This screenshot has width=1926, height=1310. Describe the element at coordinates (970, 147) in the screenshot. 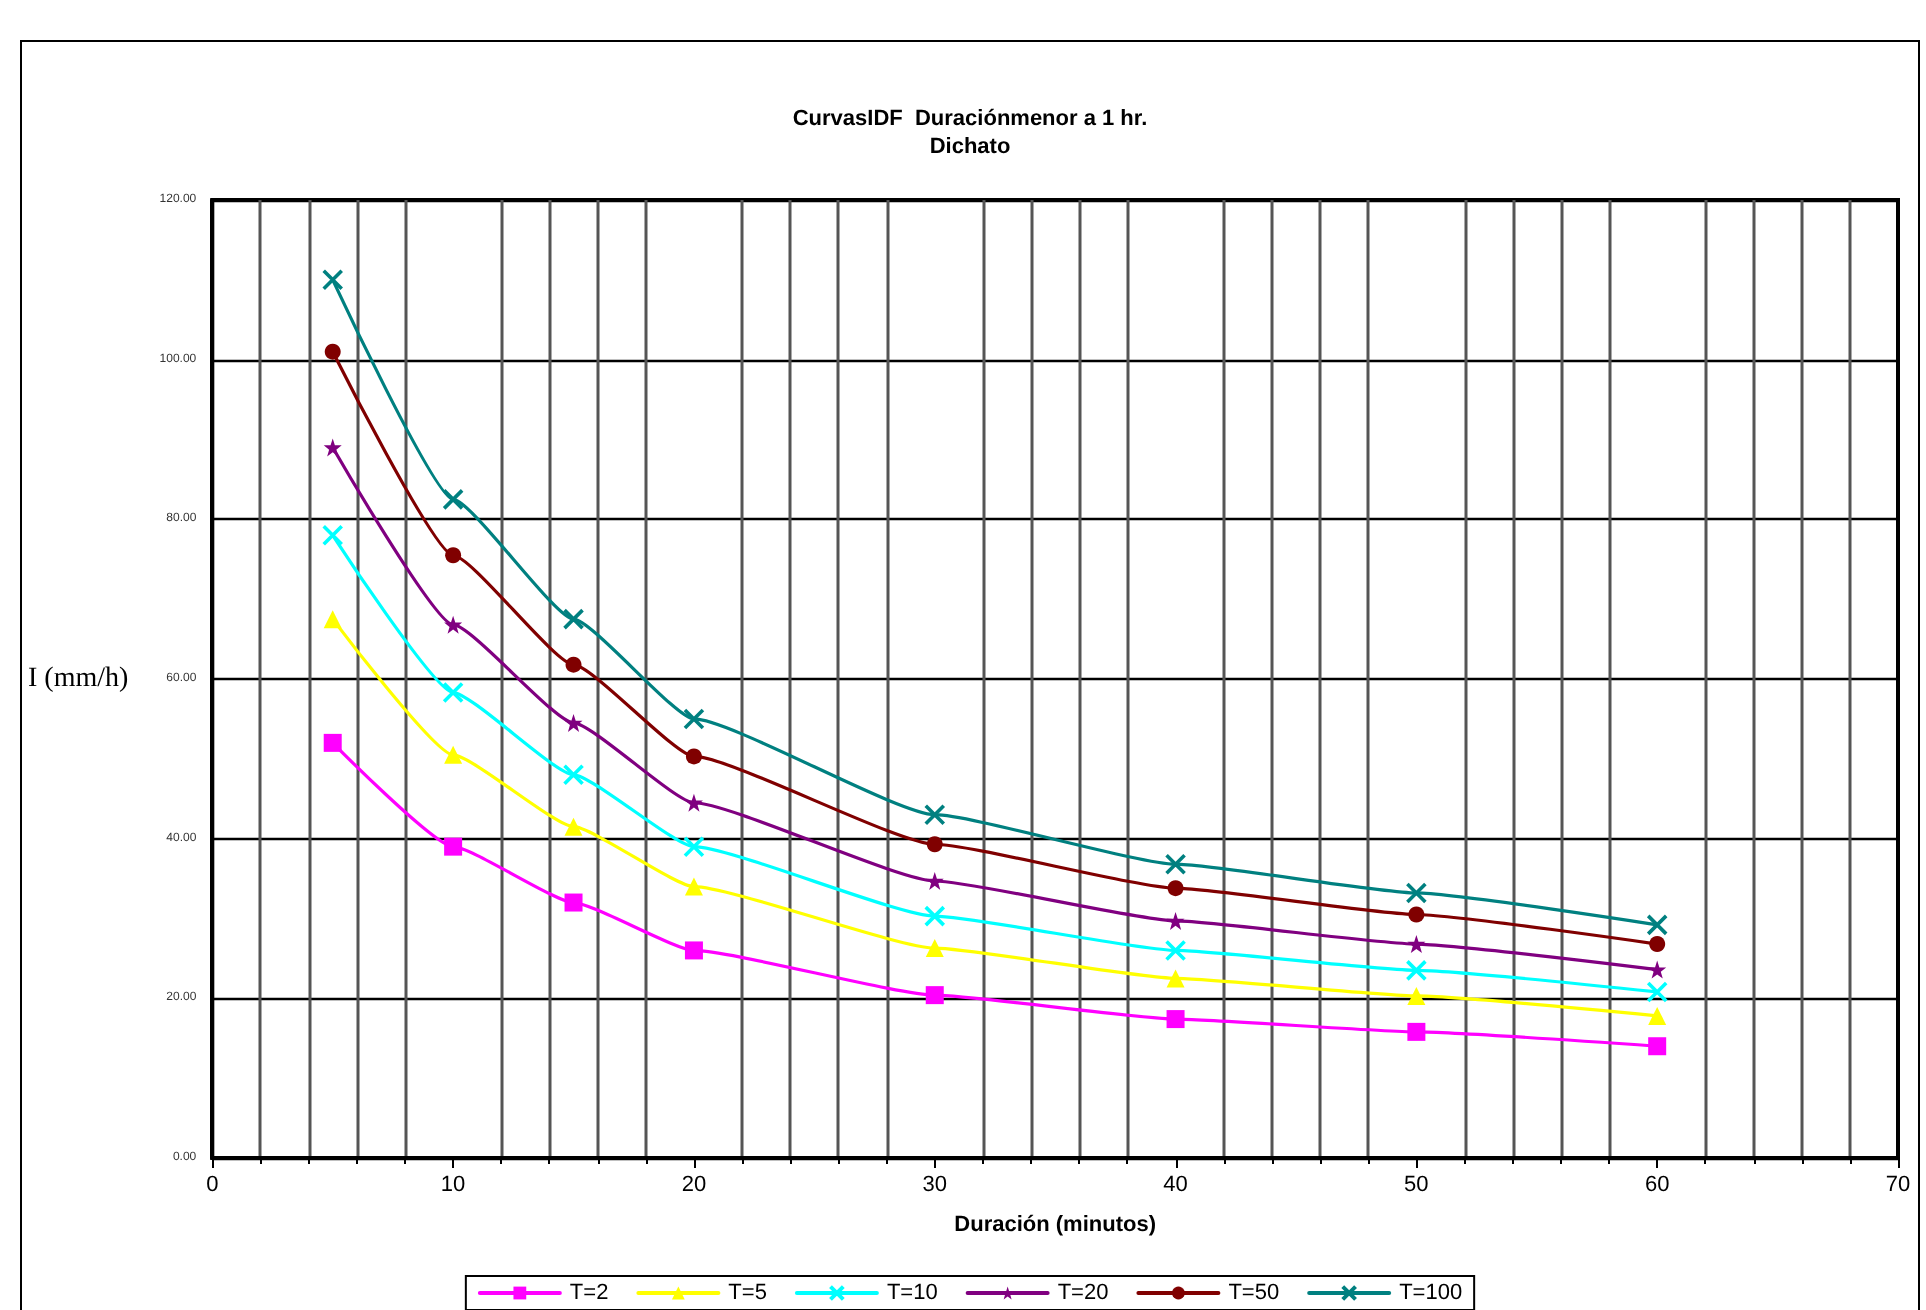

I see `chart-subtitle: Dichato` at that location.